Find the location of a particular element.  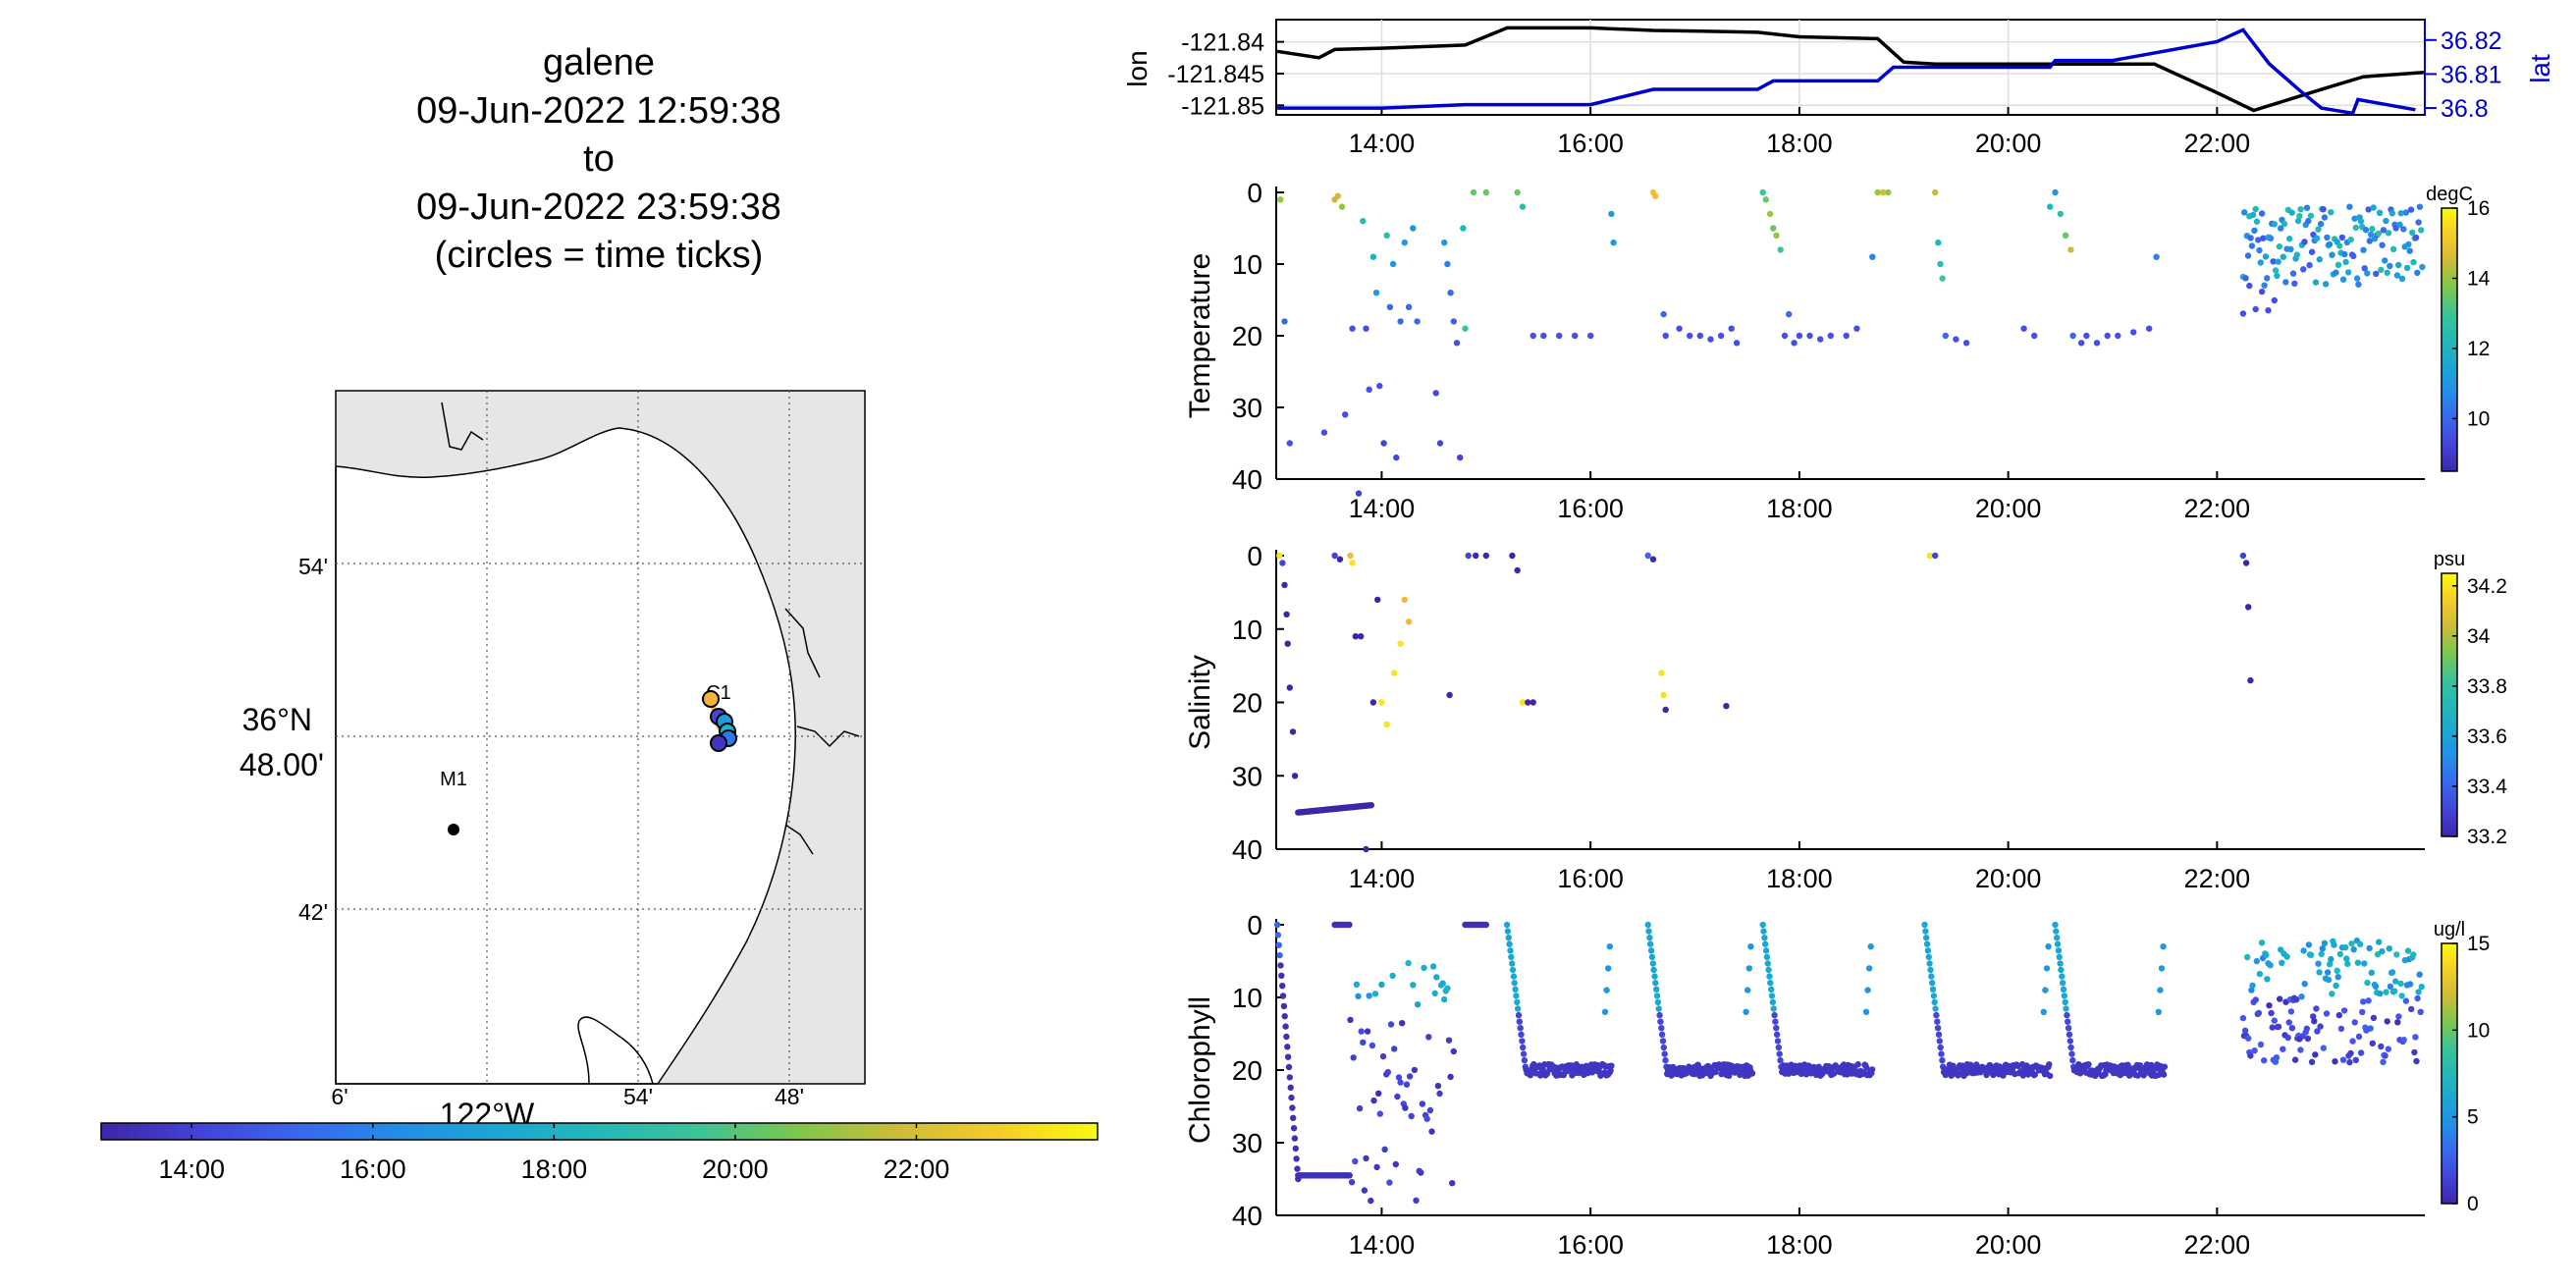

salinity-colorbar-tick-label: 33.4 is located at coordinates (2487, 787).